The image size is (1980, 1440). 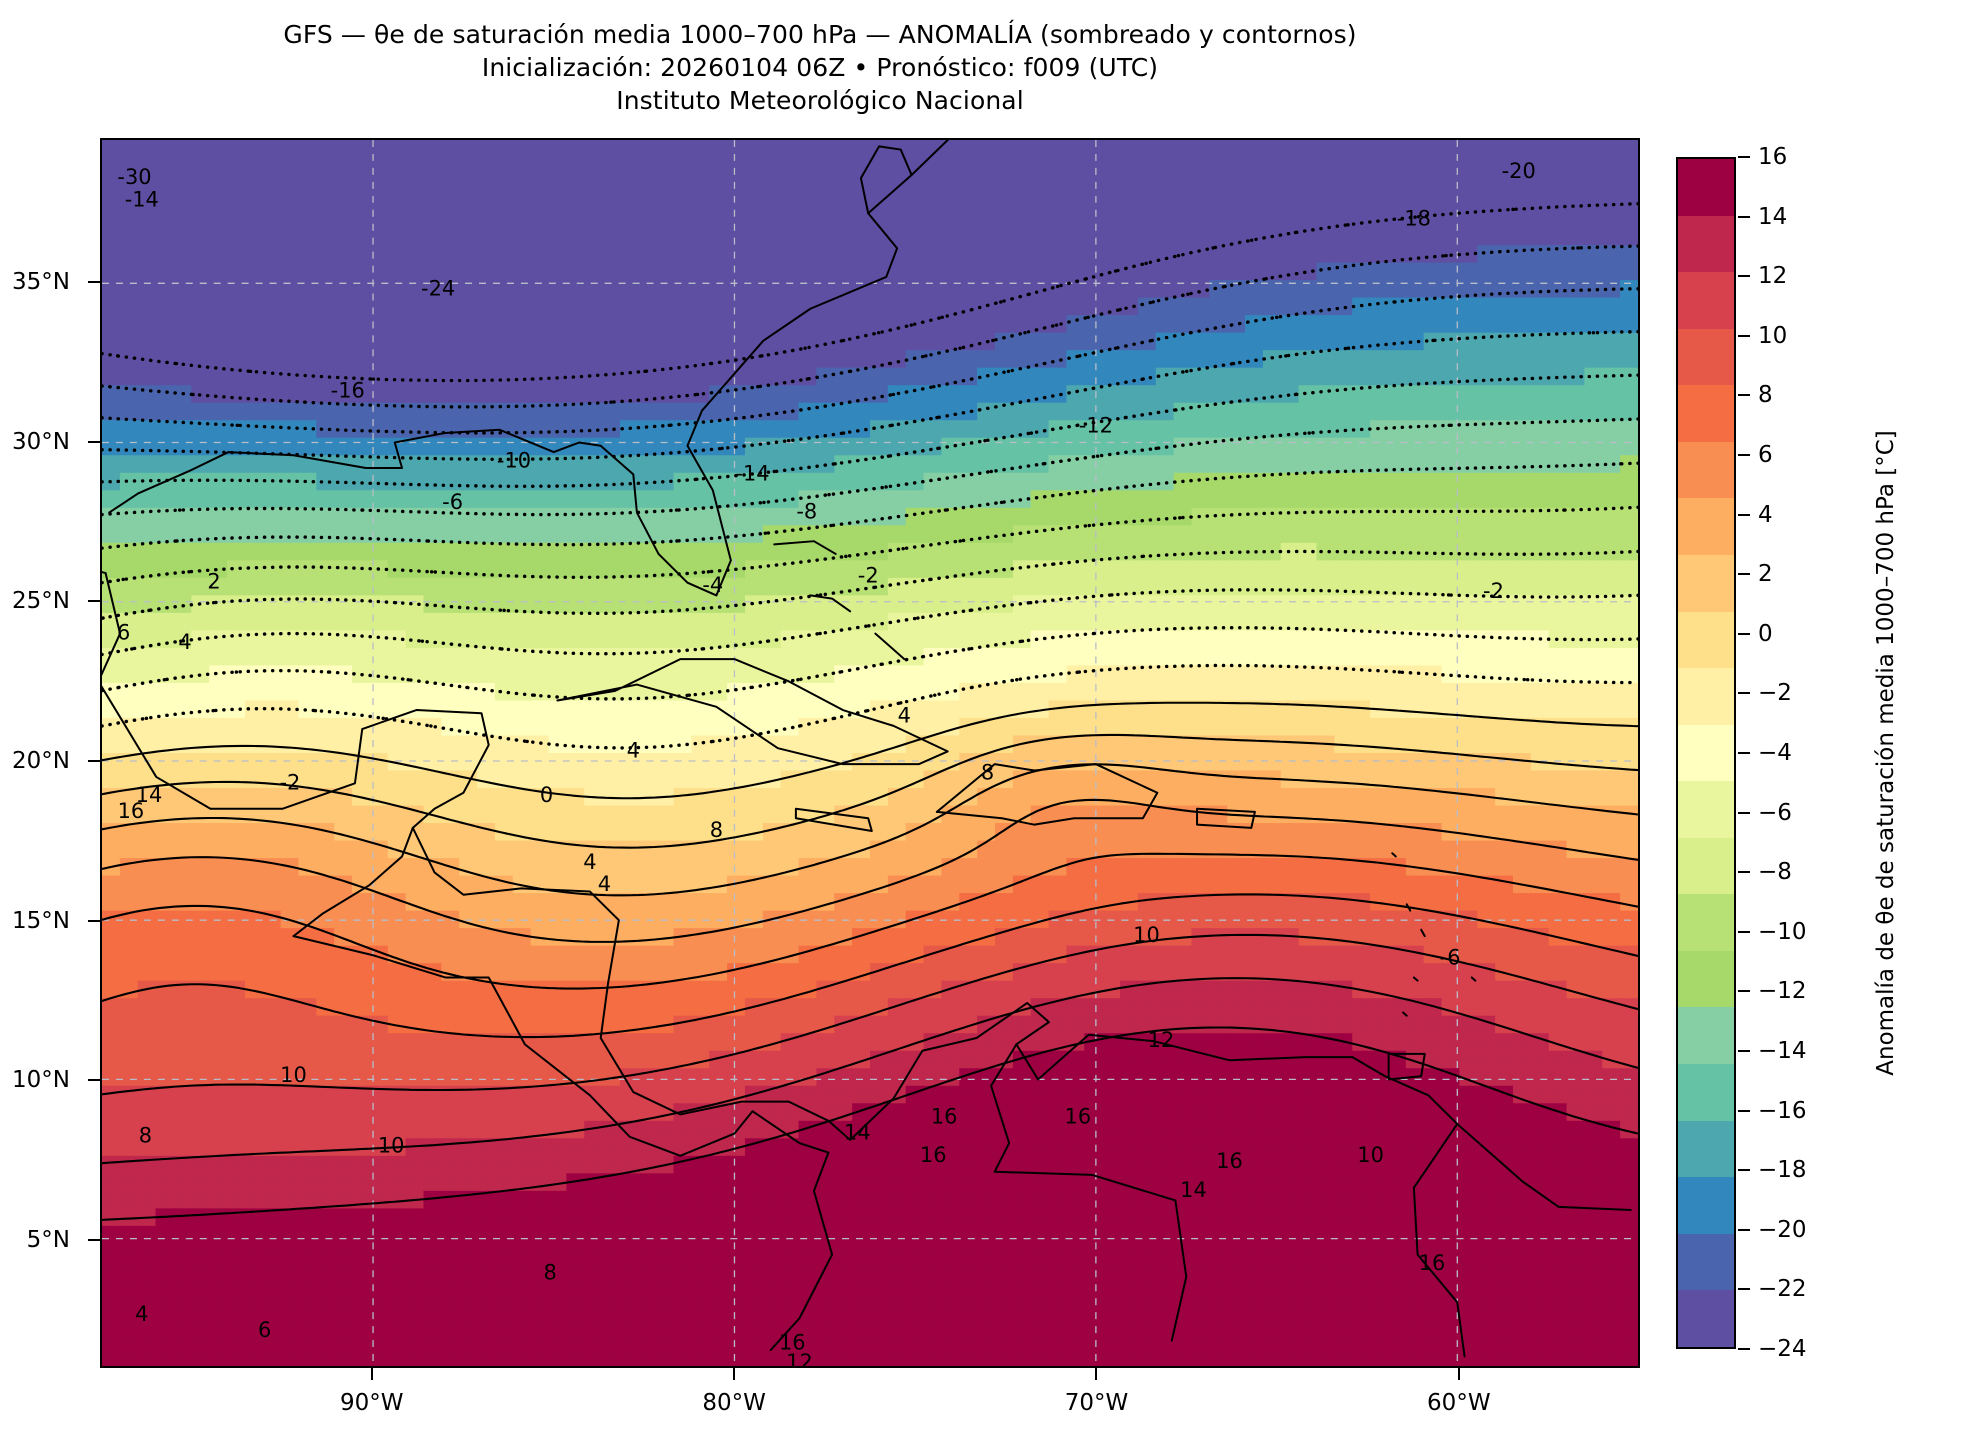 I want to click on colorbar-tick-label: −22, so click(x=1782, y=1289).